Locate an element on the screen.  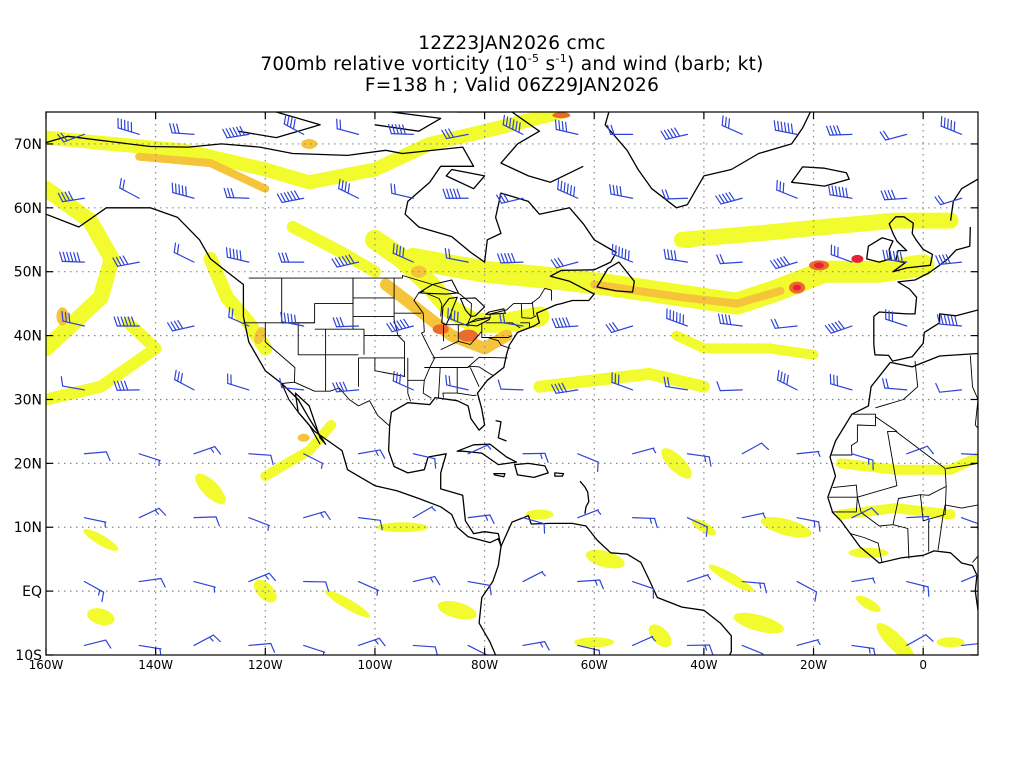
border-us-mexico is located at coordinates (335, 404).